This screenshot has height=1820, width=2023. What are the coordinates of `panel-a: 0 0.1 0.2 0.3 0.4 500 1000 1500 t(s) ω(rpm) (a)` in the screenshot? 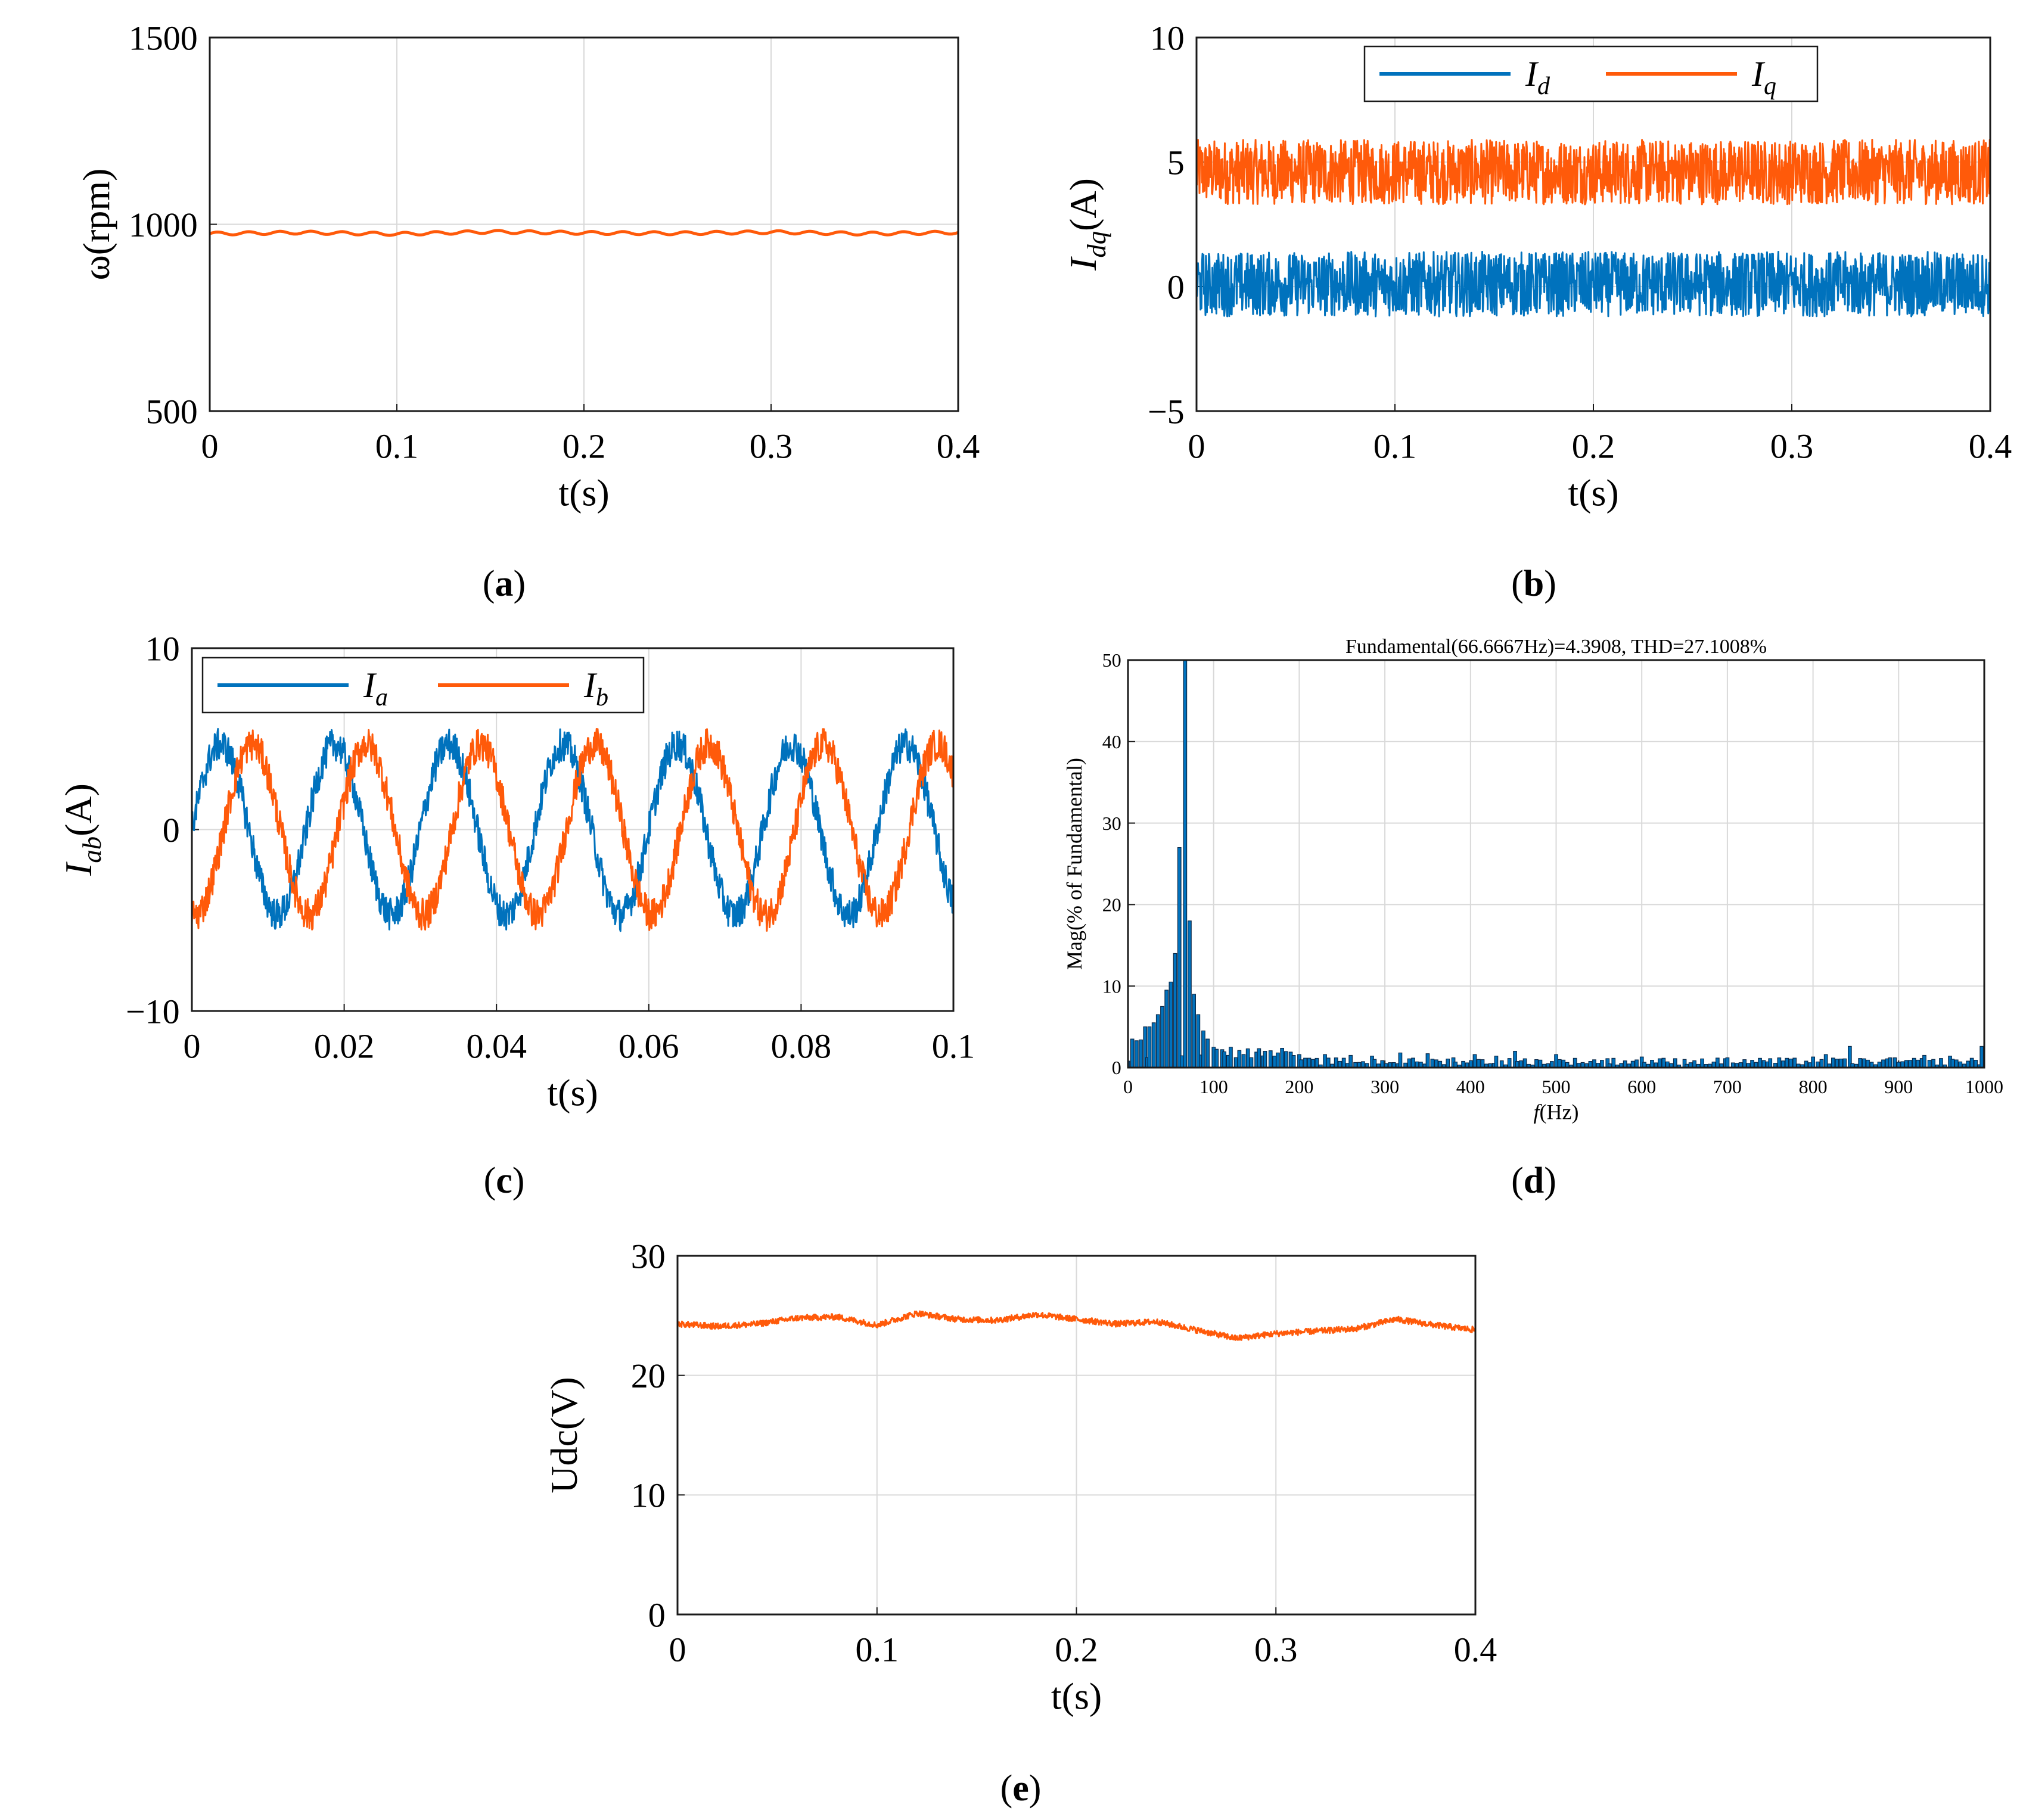 It's located at (527, 311).